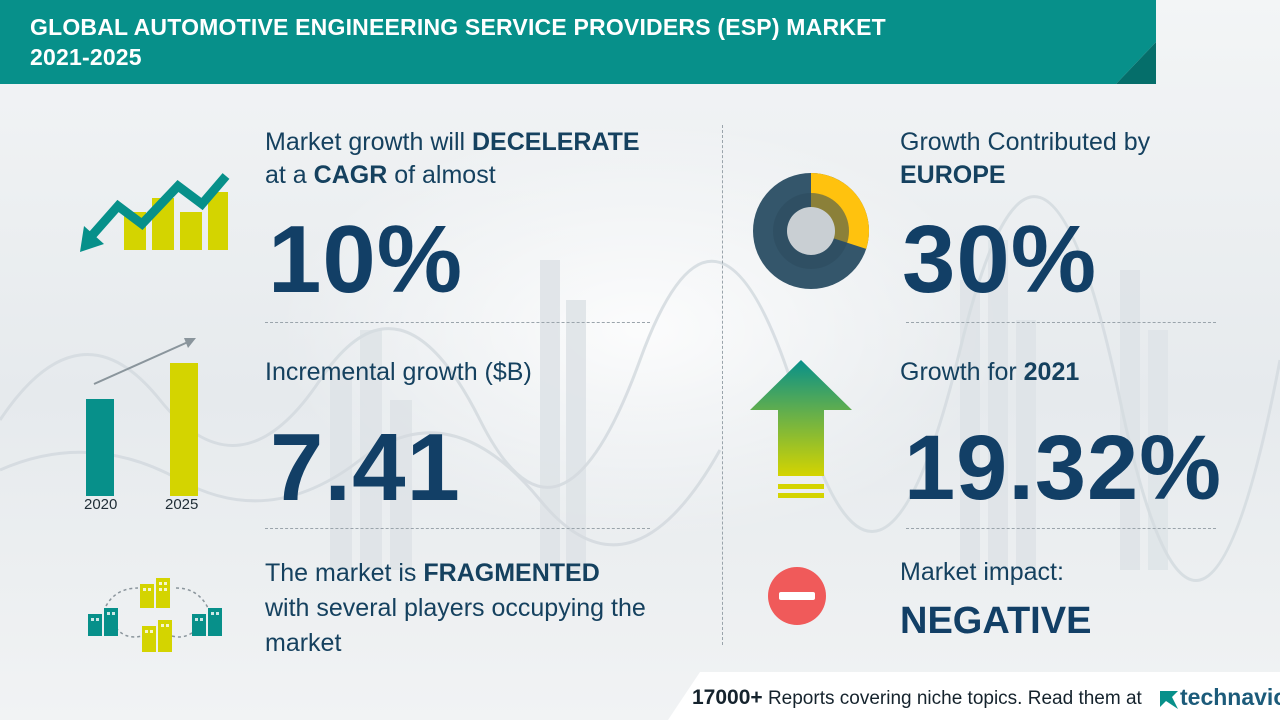 Image resolution: width=1280 pixels, height=720 pixels. I want to click on bar-2025, so click(184, 429).